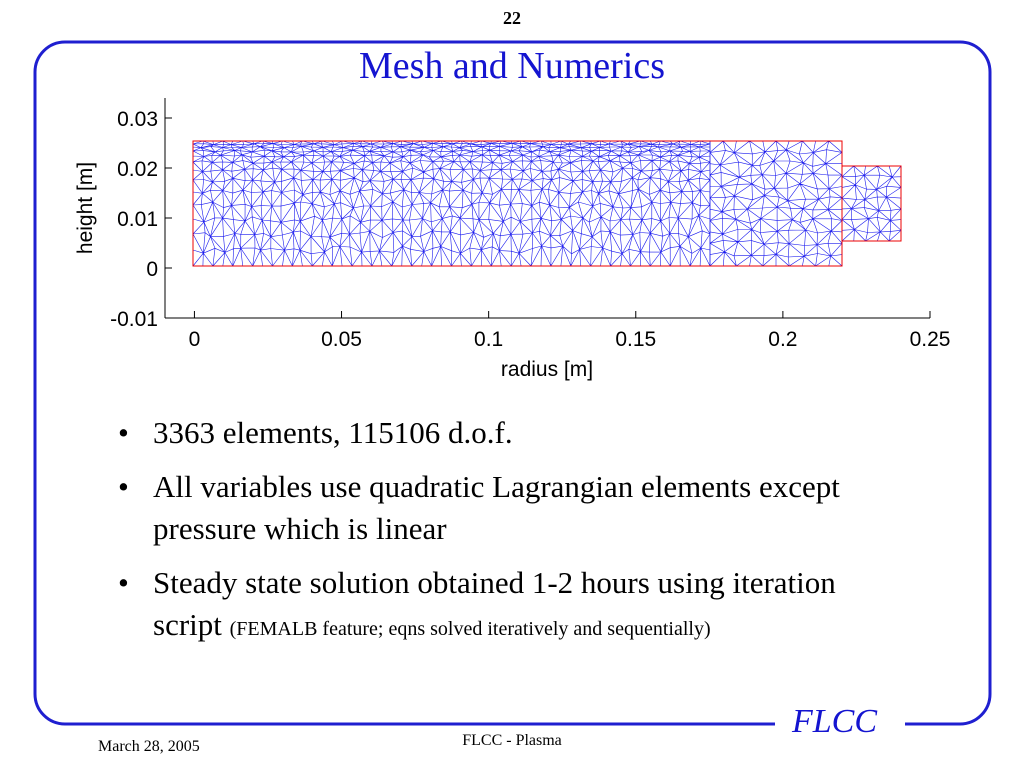 This screenshot has width=1024, height=768. Describe the element at coordinates (137, 119) in the screenshot. I see `y-tick-label: 0.03` at that location.